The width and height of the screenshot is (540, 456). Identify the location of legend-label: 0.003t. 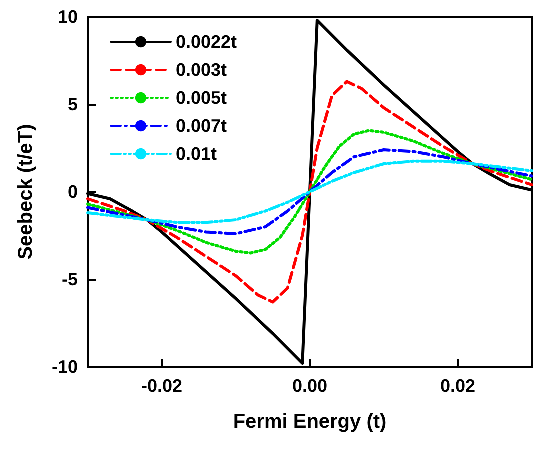
(202, 70).